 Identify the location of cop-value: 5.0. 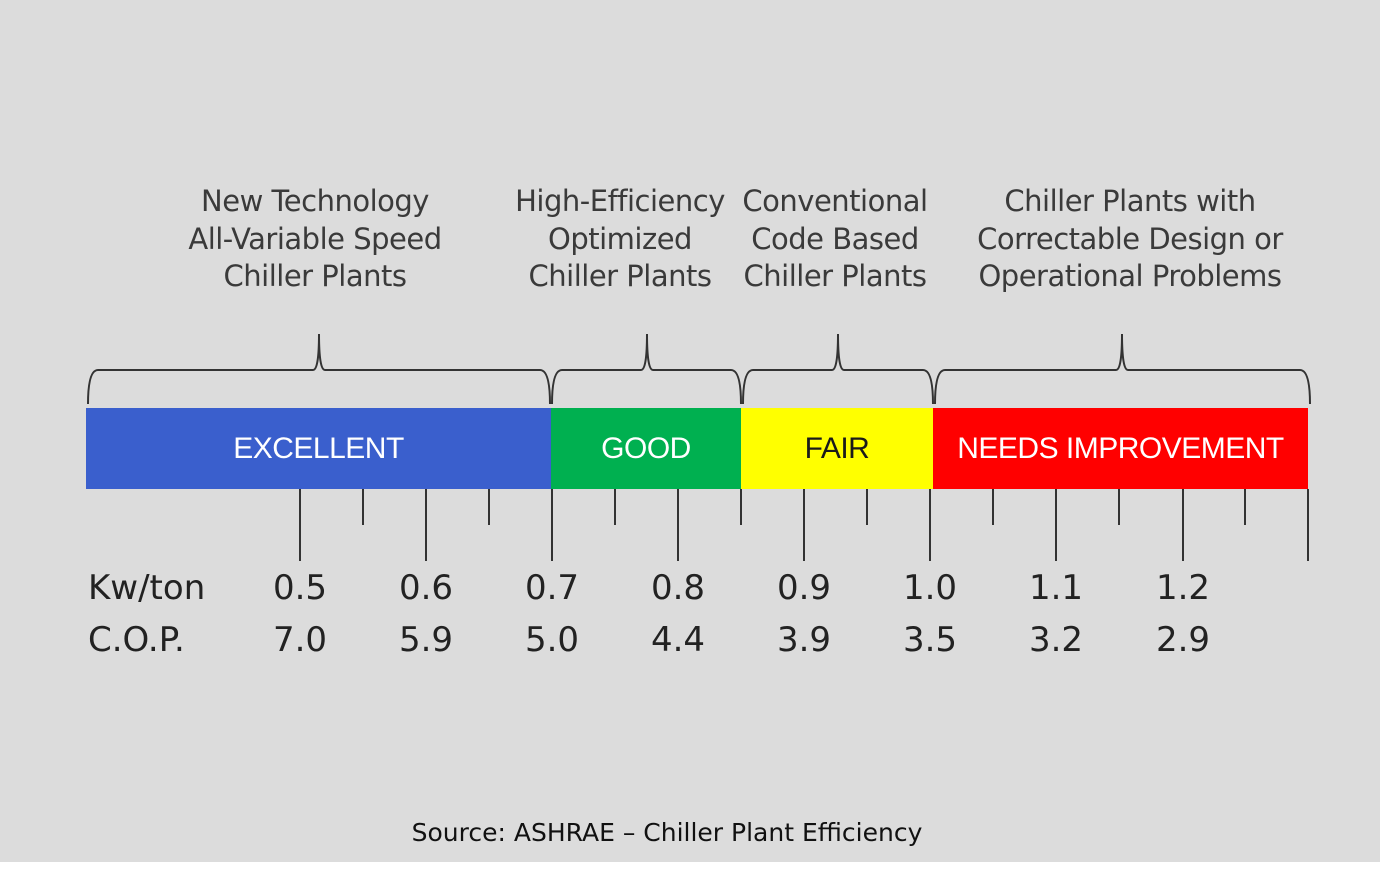
(552, 640).